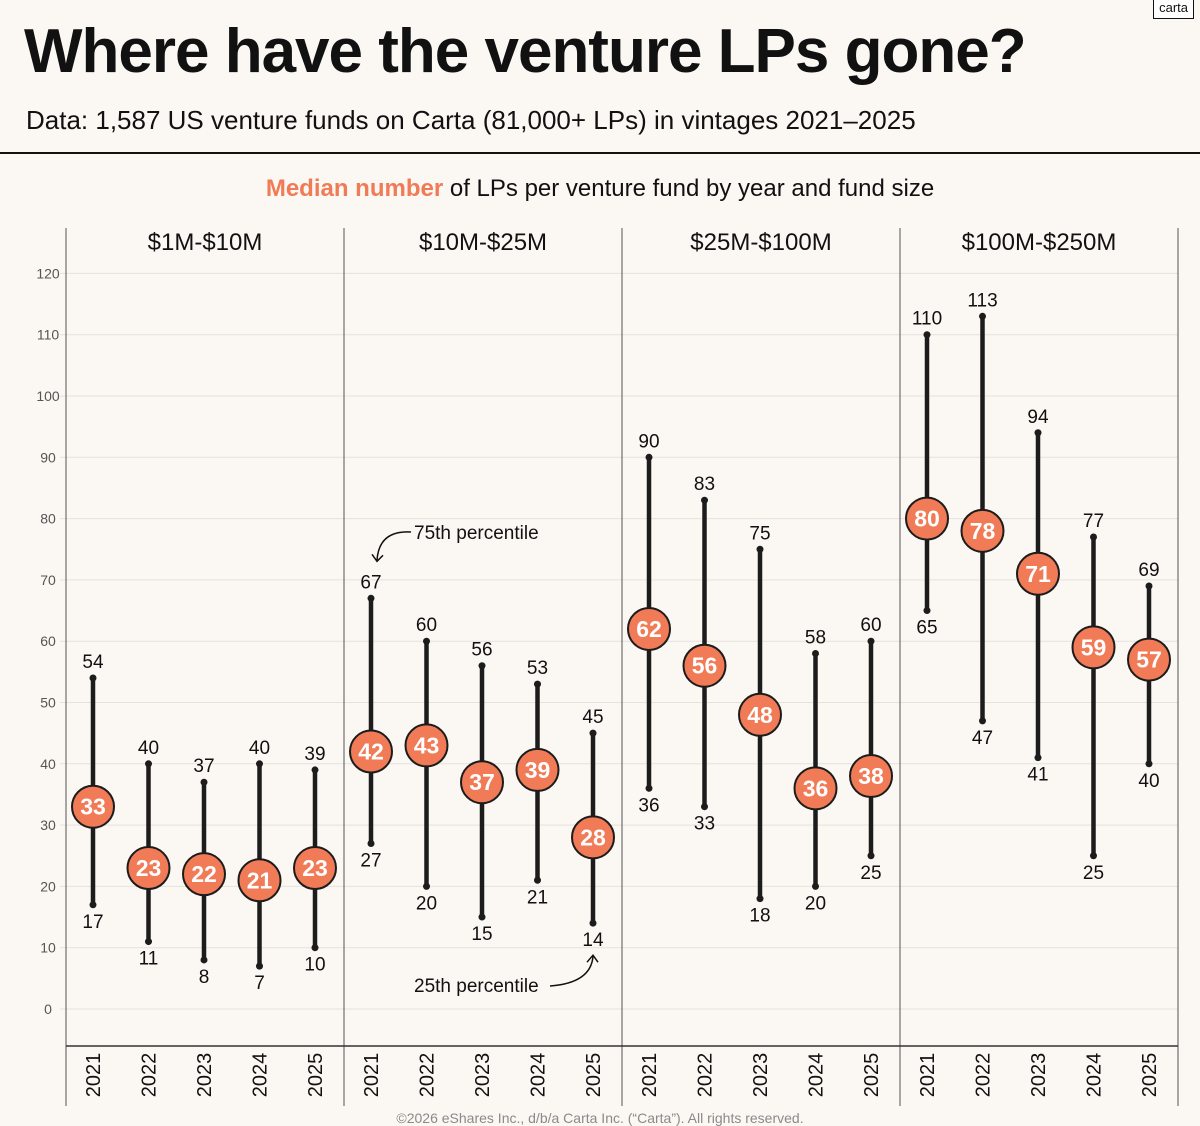 This screenshot has width=1200, height=1126. What do you see at coordinates (92, 922) in the screenshot?
I see `p25-label: 17` at bounding box center [92, 922].